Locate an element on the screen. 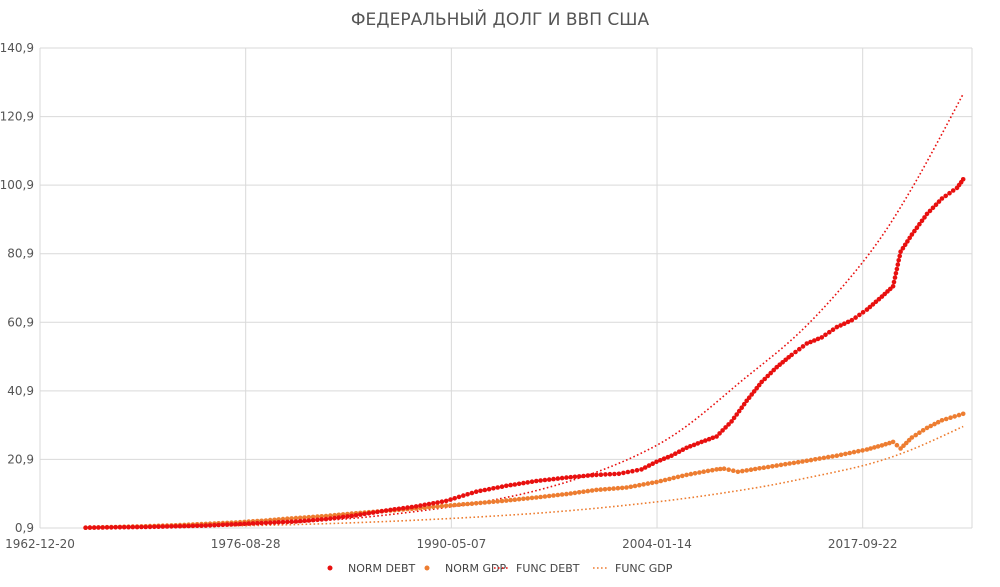  y-tick-label: 120,9 is located at coordinates (17, 117).